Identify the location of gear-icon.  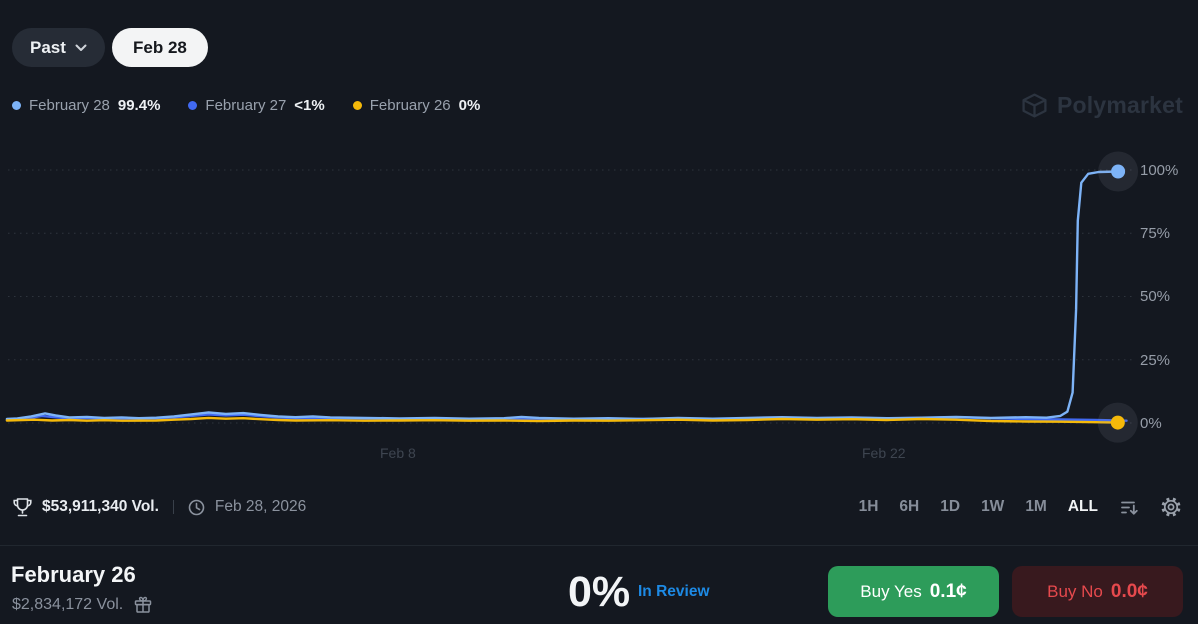
(1171, 507).